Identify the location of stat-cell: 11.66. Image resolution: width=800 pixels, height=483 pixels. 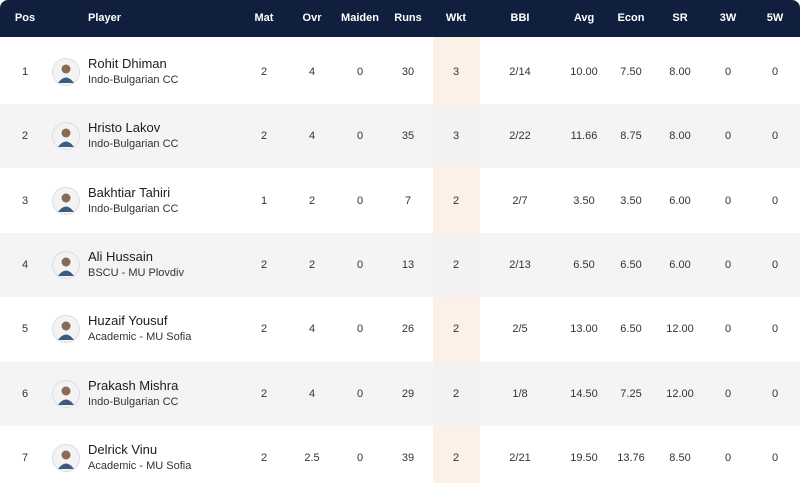
(584, 136).